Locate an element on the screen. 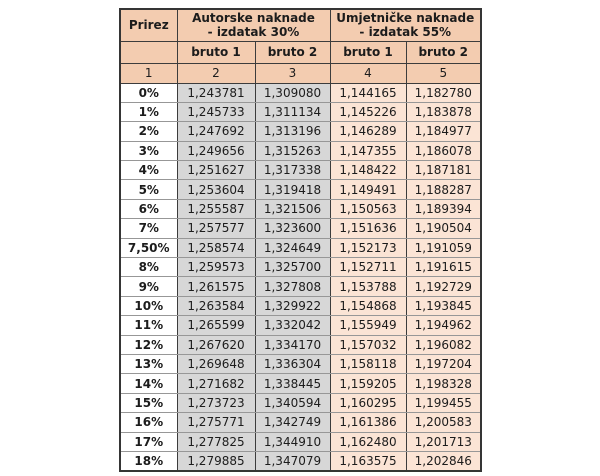 This screenshot has height=476, width=600. umjetnicke-bruto1-cell: 1,158118 is located at coordinates (368, 364).